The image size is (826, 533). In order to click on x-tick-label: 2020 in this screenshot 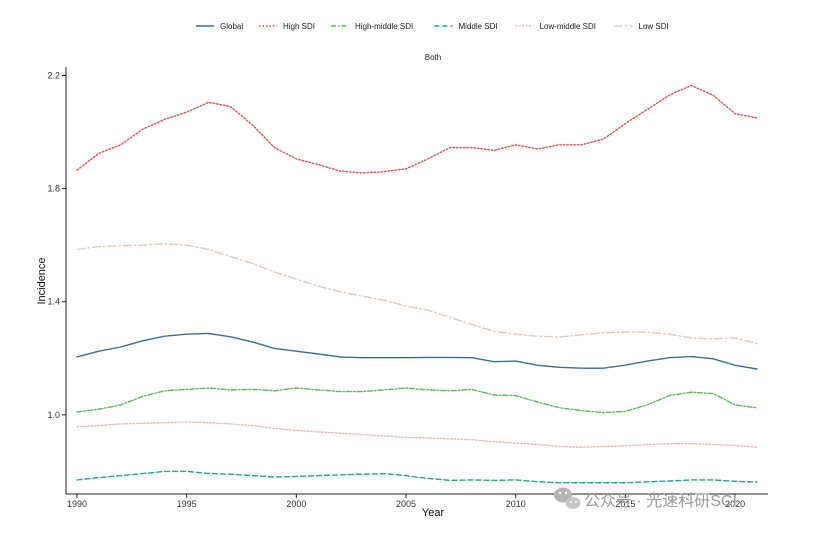, I will do `click(735, 504)`.